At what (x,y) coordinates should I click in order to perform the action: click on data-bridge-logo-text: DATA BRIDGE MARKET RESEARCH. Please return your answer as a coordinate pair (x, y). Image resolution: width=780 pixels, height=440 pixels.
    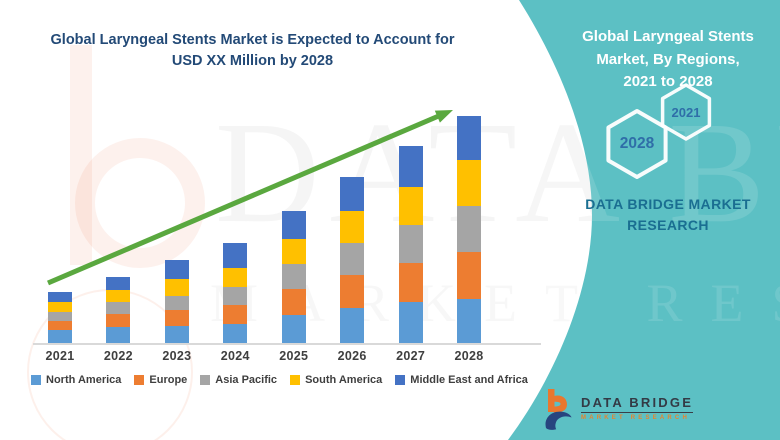
    Looking at the image, I should click on (637, 405).